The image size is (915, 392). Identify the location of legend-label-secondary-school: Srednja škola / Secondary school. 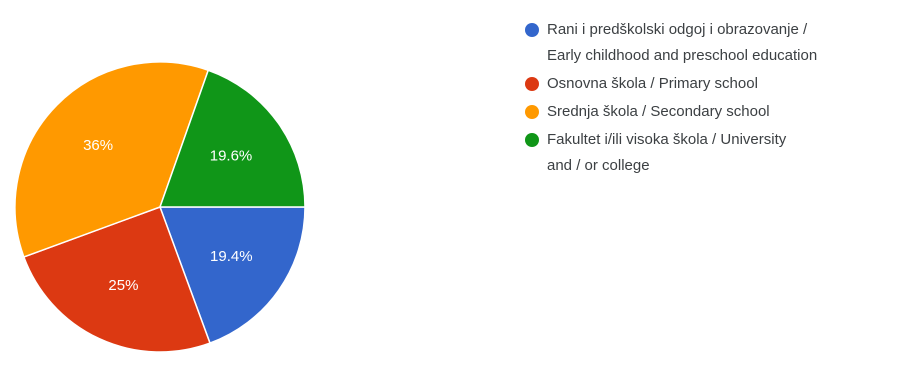
(658, 111).